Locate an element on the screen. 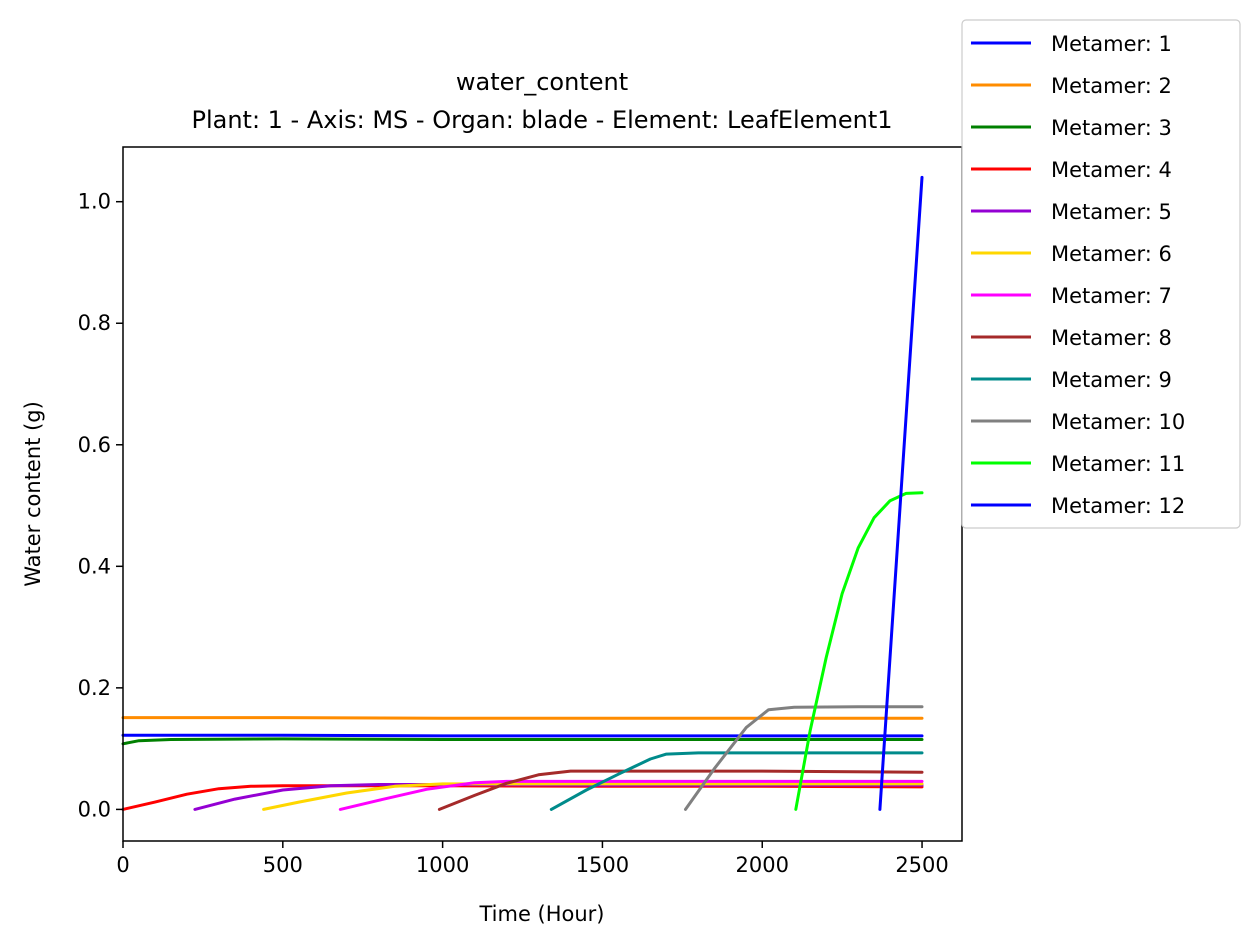 The image size is (1259, 948). legend-label: Metamer: 1 is located at coordinates (1111, 44).